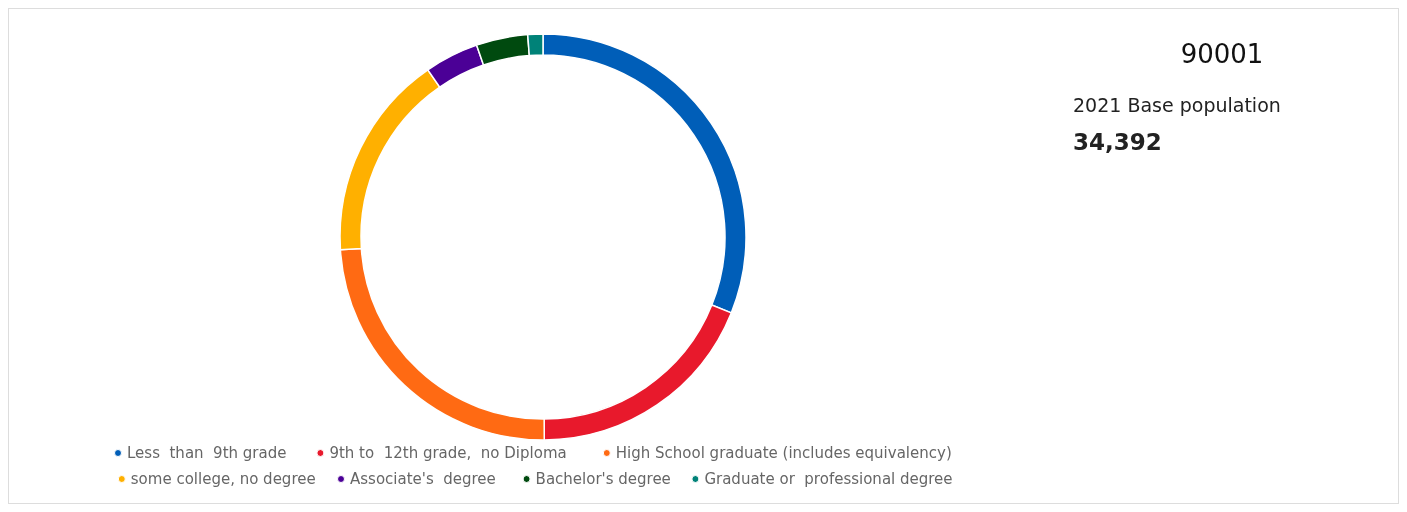 This screenshot has height=512, width=1407. Describe the element at coordinates (207, 453) in the screenshot. I see `legend-label: Less than 9th grade` at that location.